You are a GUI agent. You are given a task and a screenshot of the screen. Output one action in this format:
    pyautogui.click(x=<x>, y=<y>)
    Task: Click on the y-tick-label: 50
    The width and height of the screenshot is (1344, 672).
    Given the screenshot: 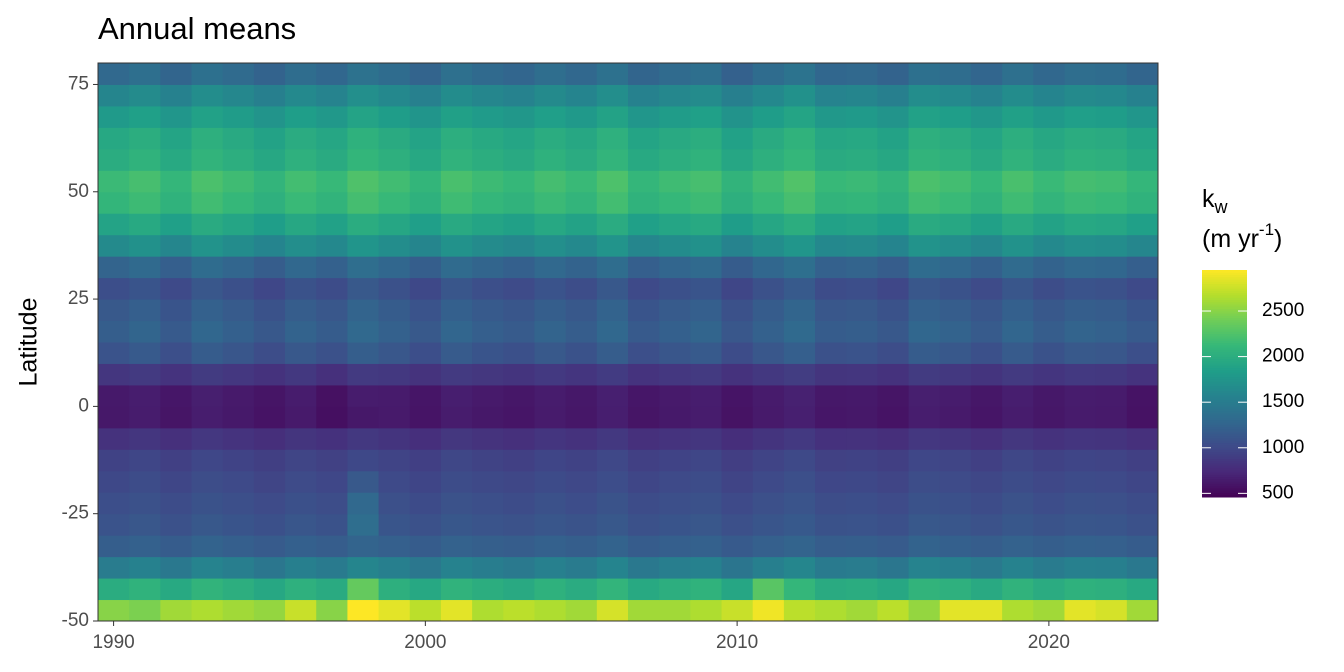 What is the action you would take?
    pyautogui.click(x=78, y=191)
    